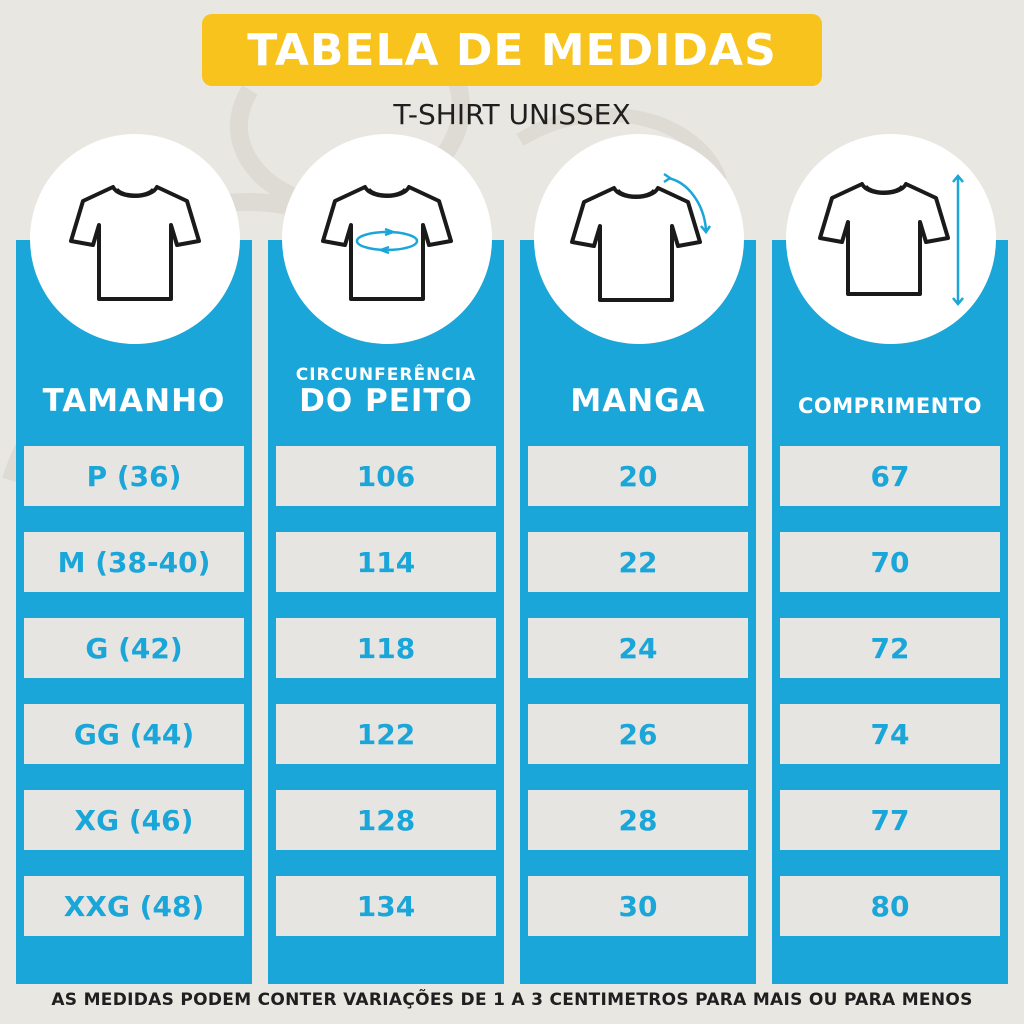 The width and height of the screenshot is (1024, 1024). I want to click on column-header-comprimento: COMPRIMENTO, so click(890, 343).